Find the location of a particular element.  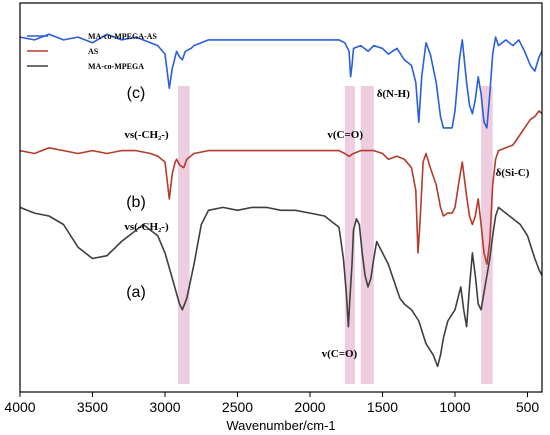

x-tick-label: 2000 is located at coordinates (309, 407).